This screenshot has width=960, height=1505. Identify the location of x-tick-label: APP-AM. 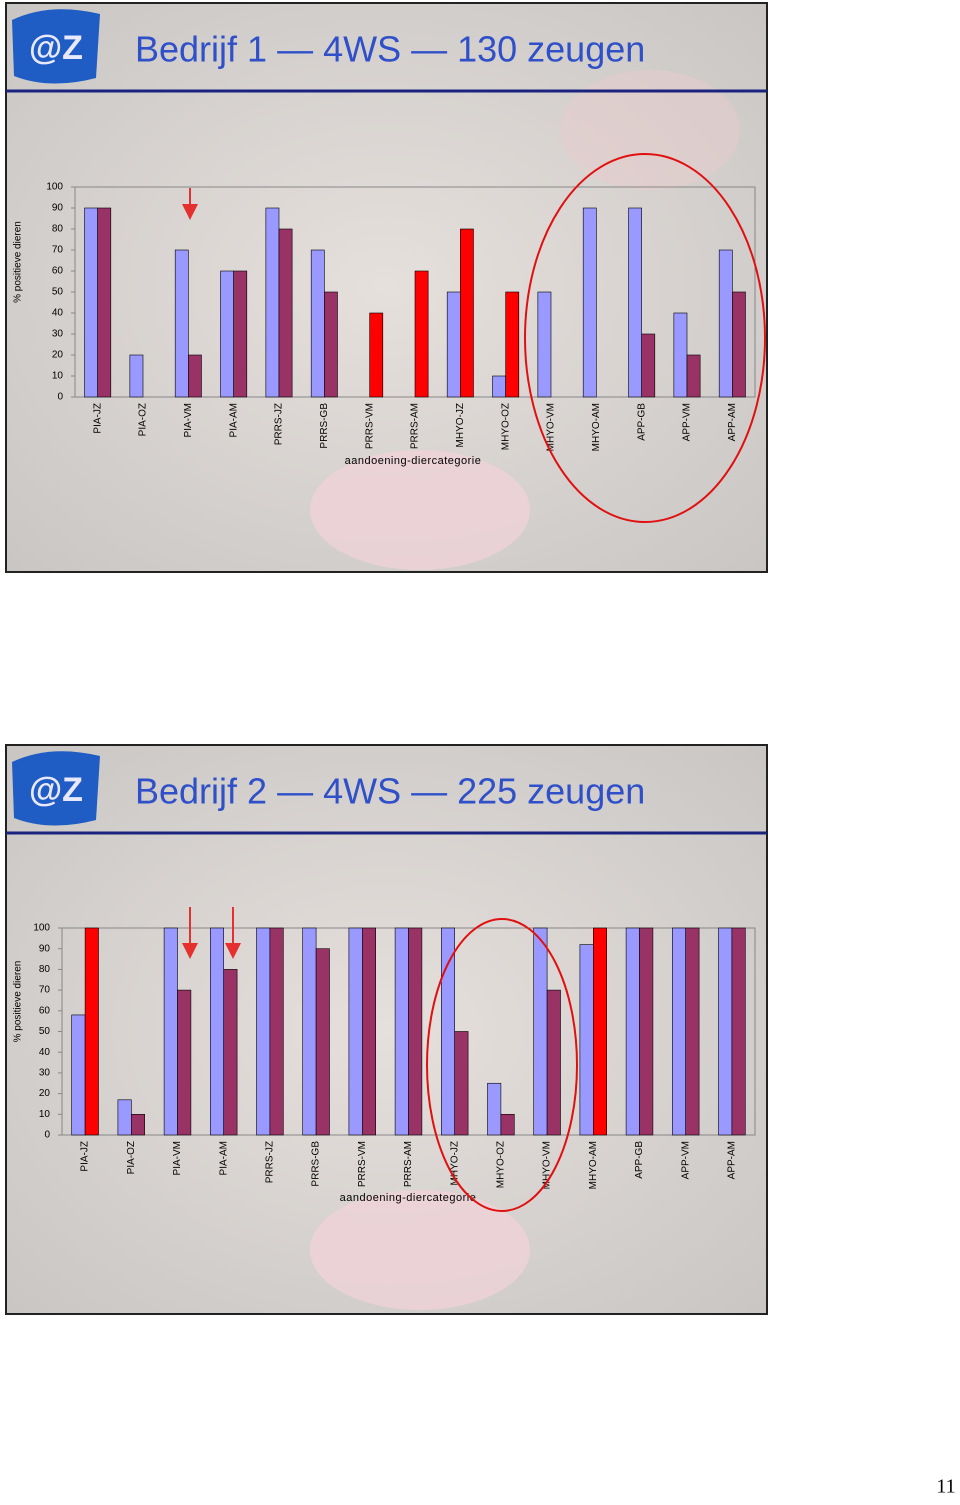
(732, 422).